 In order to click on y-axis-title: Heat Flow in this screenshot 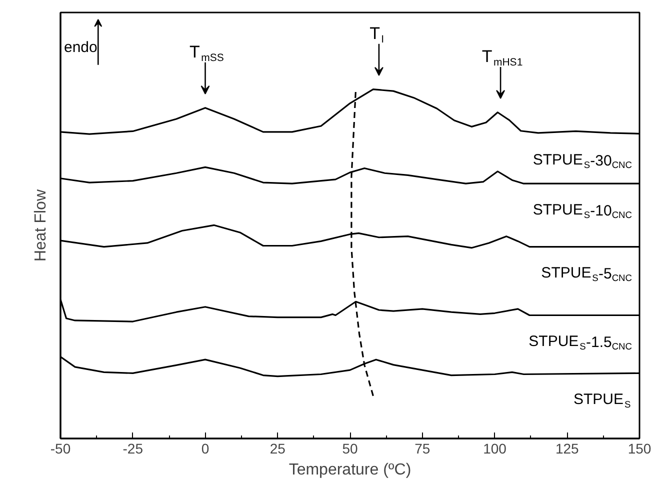, I will do `click(41, 225)`.